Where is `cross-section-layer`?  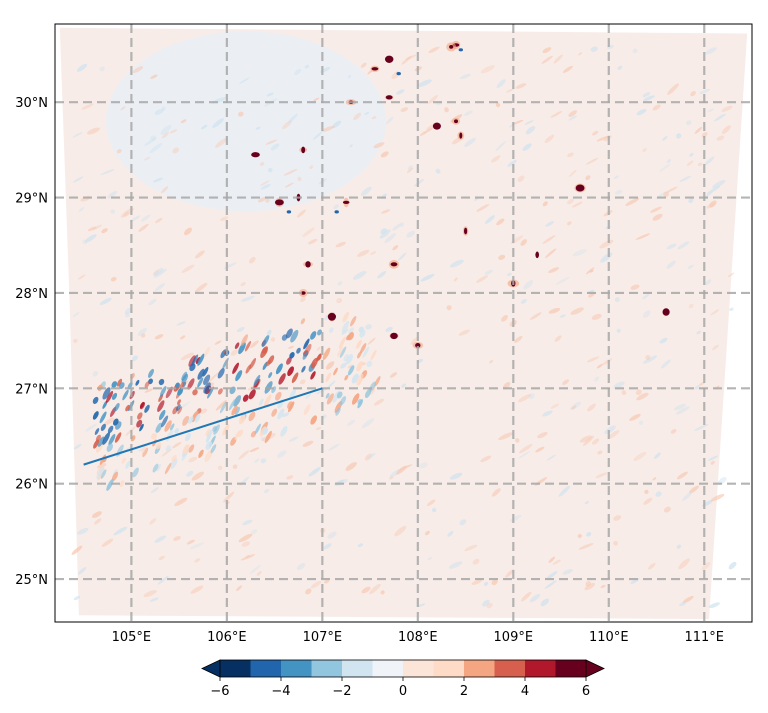 cross-section-layer is located at coordinates (203, 426).